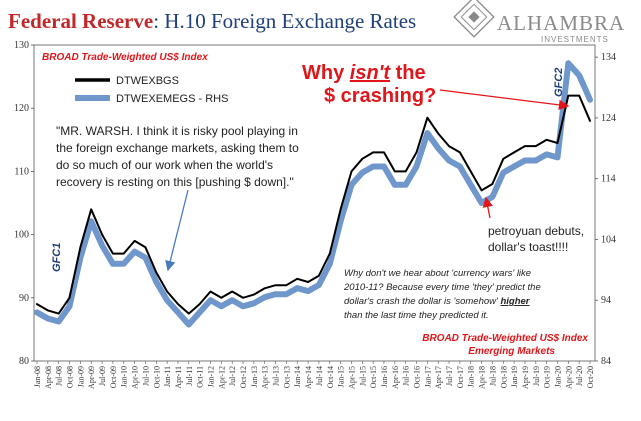 This screenshot has width=641, height=421. What do you see at coordinates (427, 376) in the screenshot?
I see `x-tick-label: Jan-17` at bounding box center [427, 376].